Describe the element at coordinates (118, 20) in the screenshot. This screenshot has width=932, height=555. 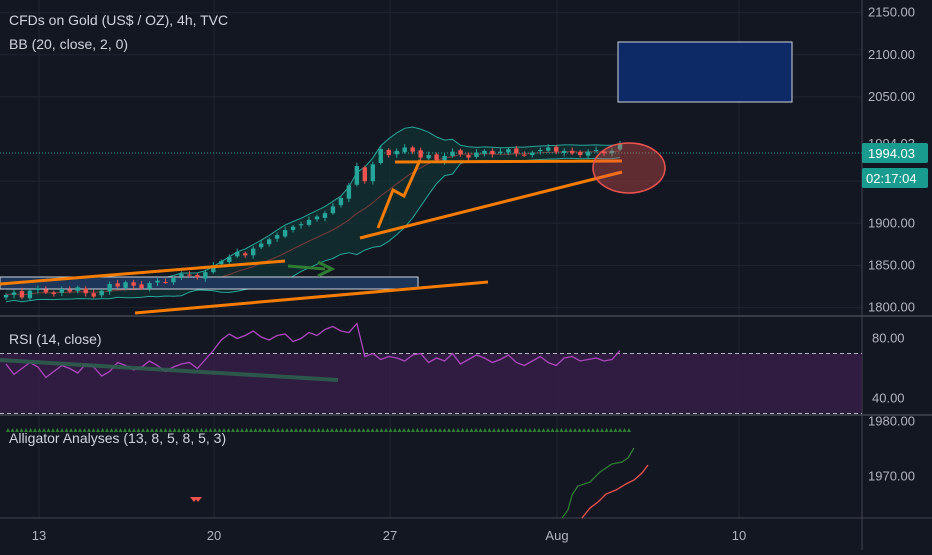
I see `symbol-title: CFDs on Gold (US$ / OZ), 4h, TVC` at that location.